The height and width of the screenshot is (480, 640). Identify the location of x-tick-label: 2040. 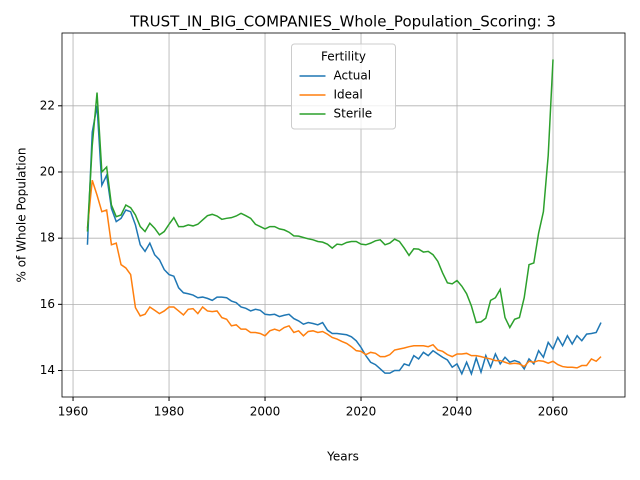
(457, 412).